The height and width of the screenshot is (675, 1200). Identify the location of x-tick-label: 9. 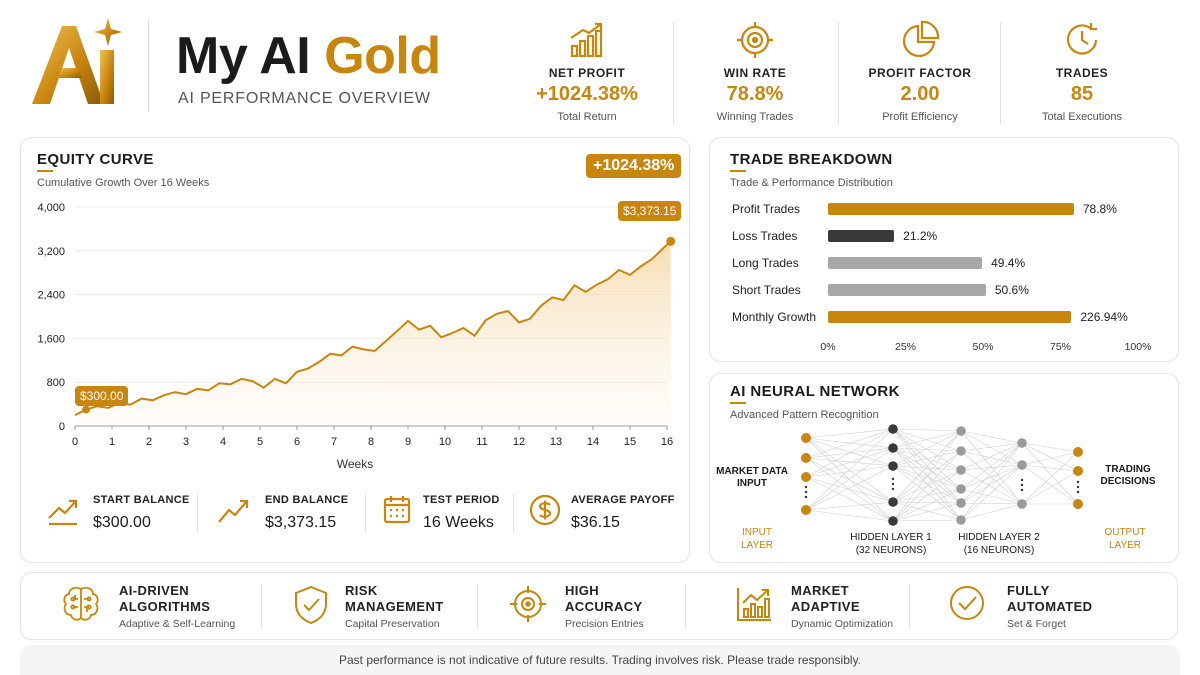
(408, 442).